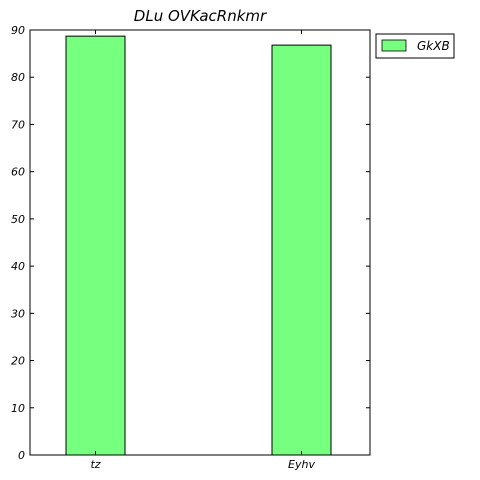  I want to click on legend: GkXB, so click(415, 46).